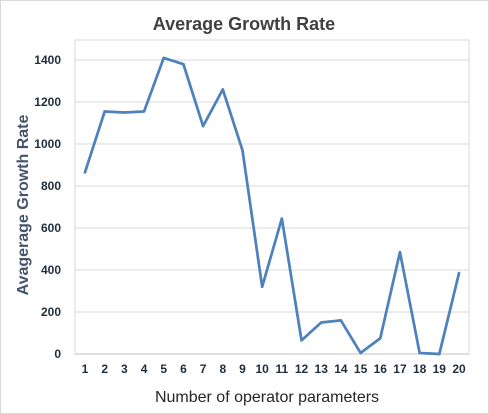  Describe the element at coordinates (267, 397) in the screenshot. I see `x-axis-title: Number of operator parameters` at that location.